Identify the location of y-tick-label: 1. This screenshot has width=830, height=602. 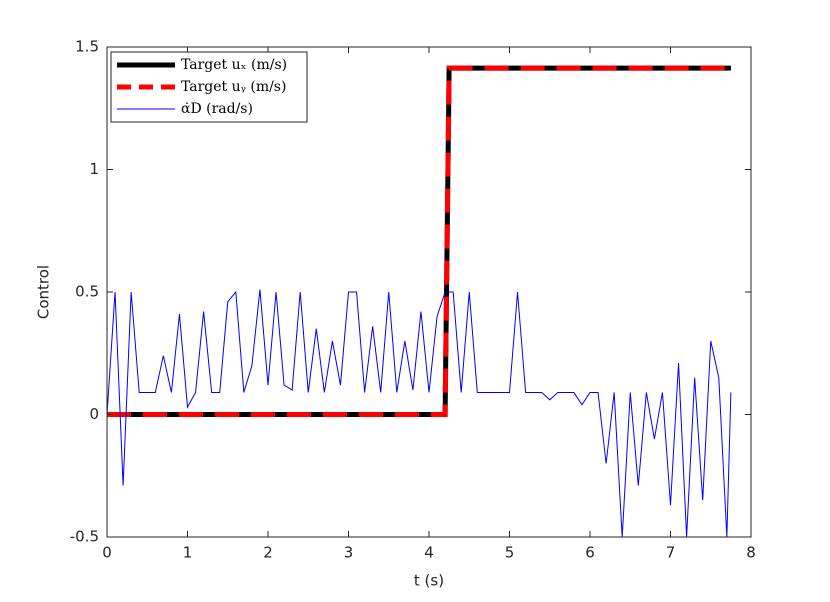
(94, 169).